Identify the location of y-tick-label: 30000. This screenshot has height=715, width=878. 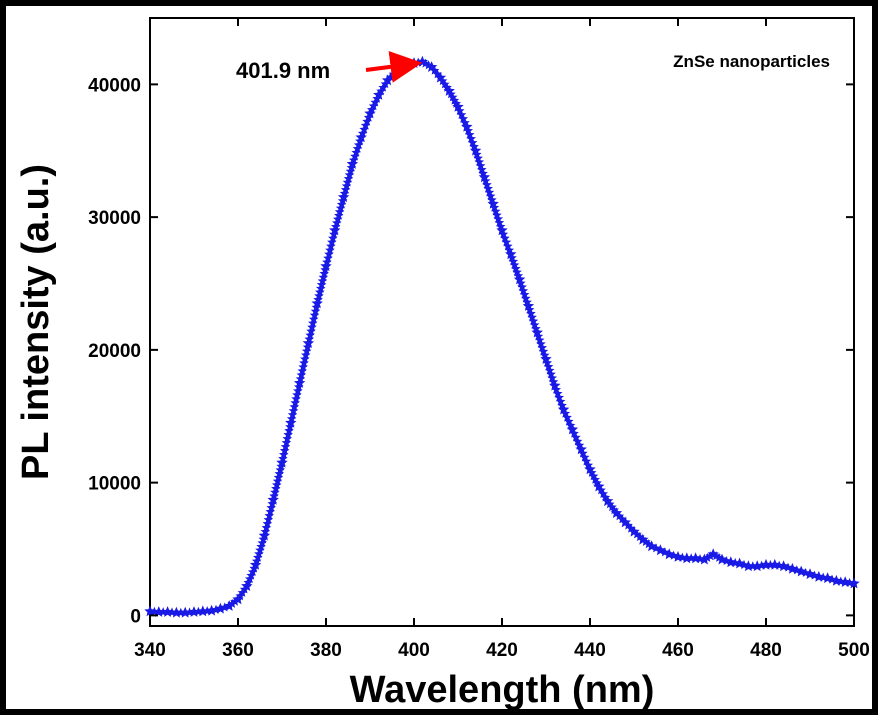
(114, 218).